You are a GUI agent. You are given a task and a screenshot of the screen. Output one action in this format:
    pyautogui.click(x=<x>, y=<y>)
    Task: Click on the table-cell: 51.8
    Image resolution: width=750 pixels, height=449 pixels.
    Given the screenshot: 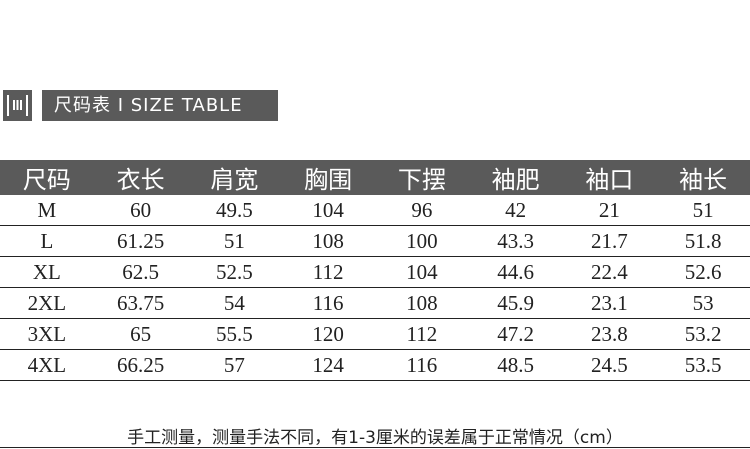 What is the action you would take?
    pyautogui.click(x=703, y=241)
    